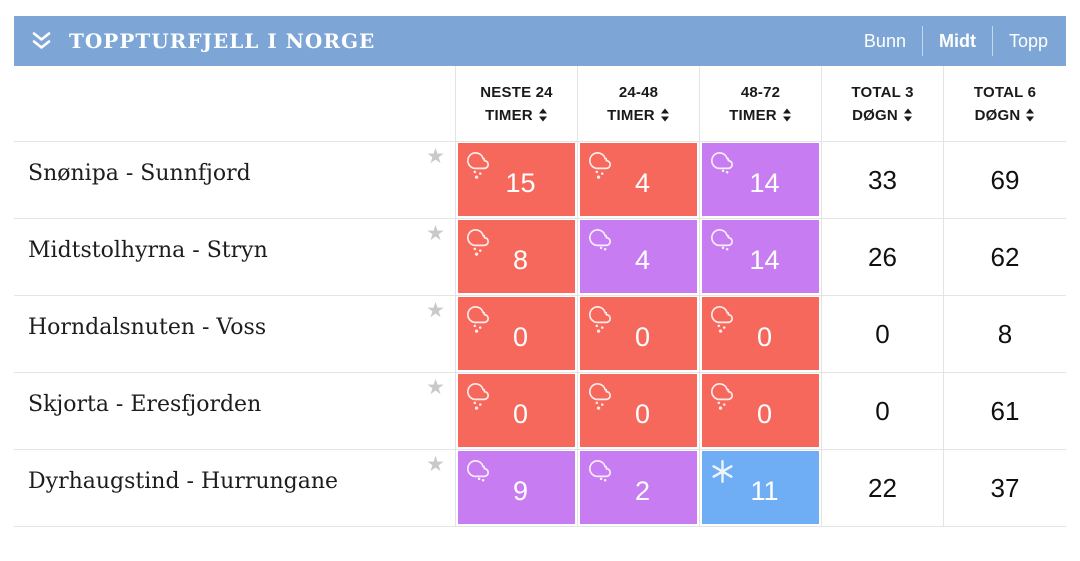 The height and width of the screenshot is (561, 1080). I want to click on mountain-name-link: Dyrhaugstind - Hurrungane, so click(183, 481).